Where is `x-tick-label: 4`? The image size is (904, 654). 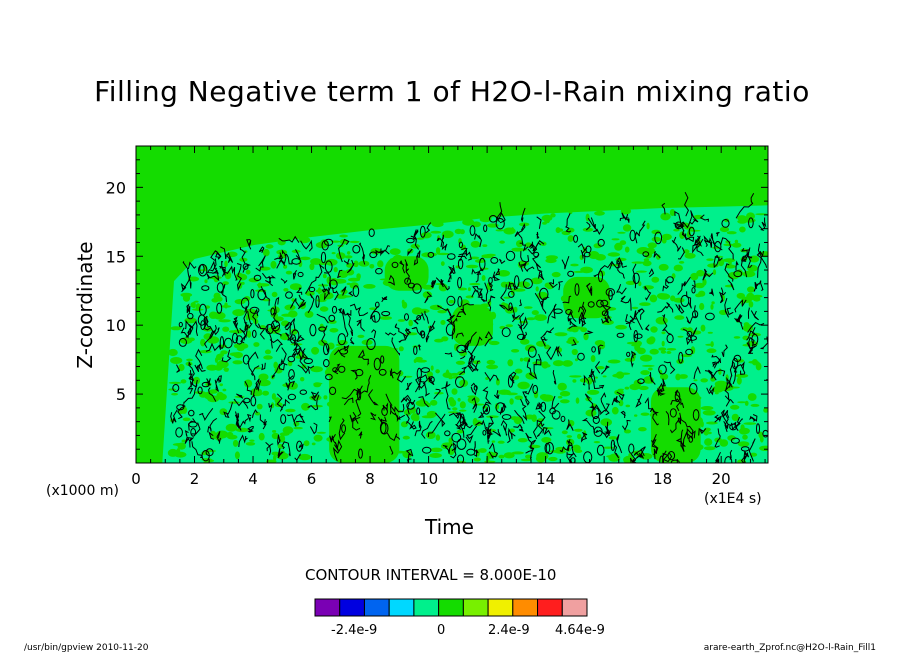 x-tick-label: 4 is located at coordinates (253, 479).